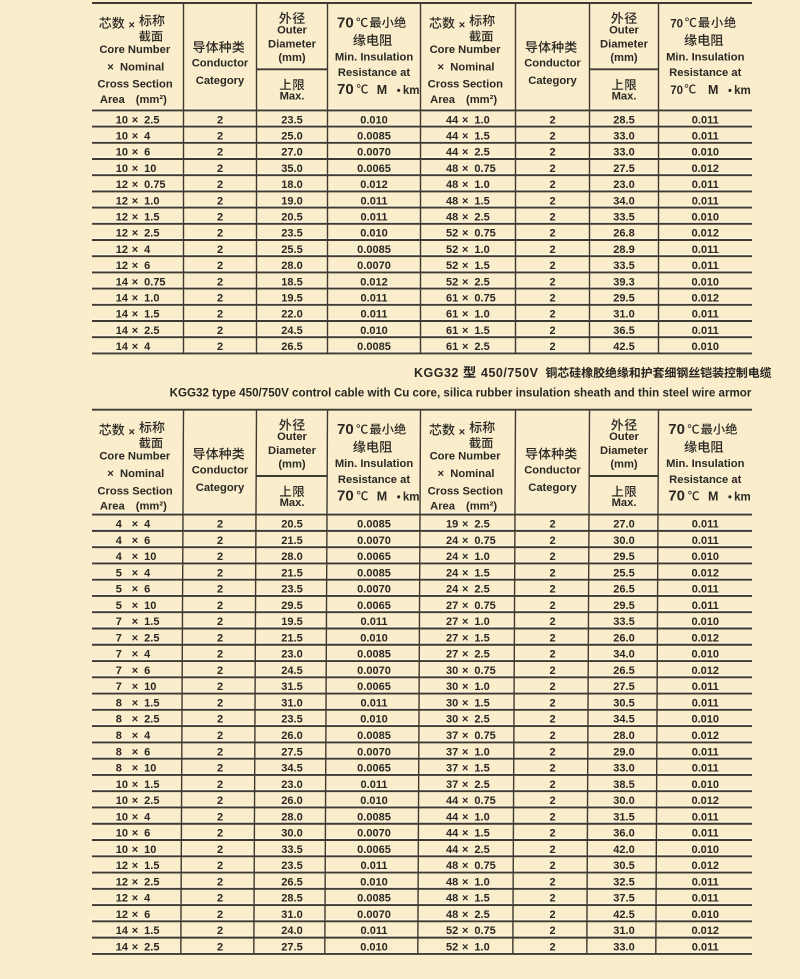  What do you see at coordinates (452, 931) in the screenshot?
I see `svg-text: 52` at bounding box center [452, 931].